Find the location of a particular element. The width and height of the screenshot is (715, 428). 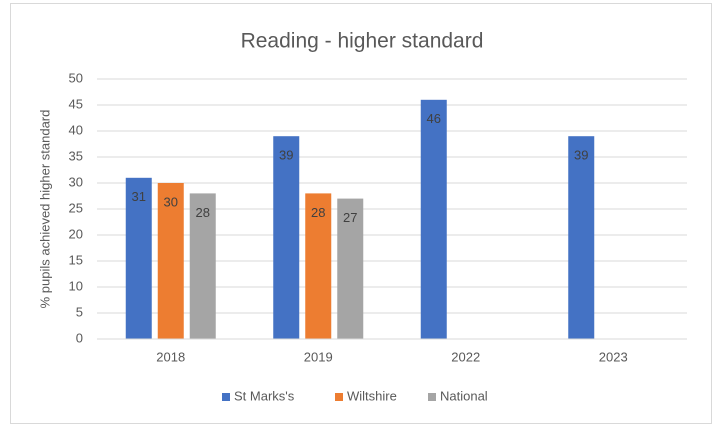

x-tick-label: 2018 is located at coordinates (170, 356).